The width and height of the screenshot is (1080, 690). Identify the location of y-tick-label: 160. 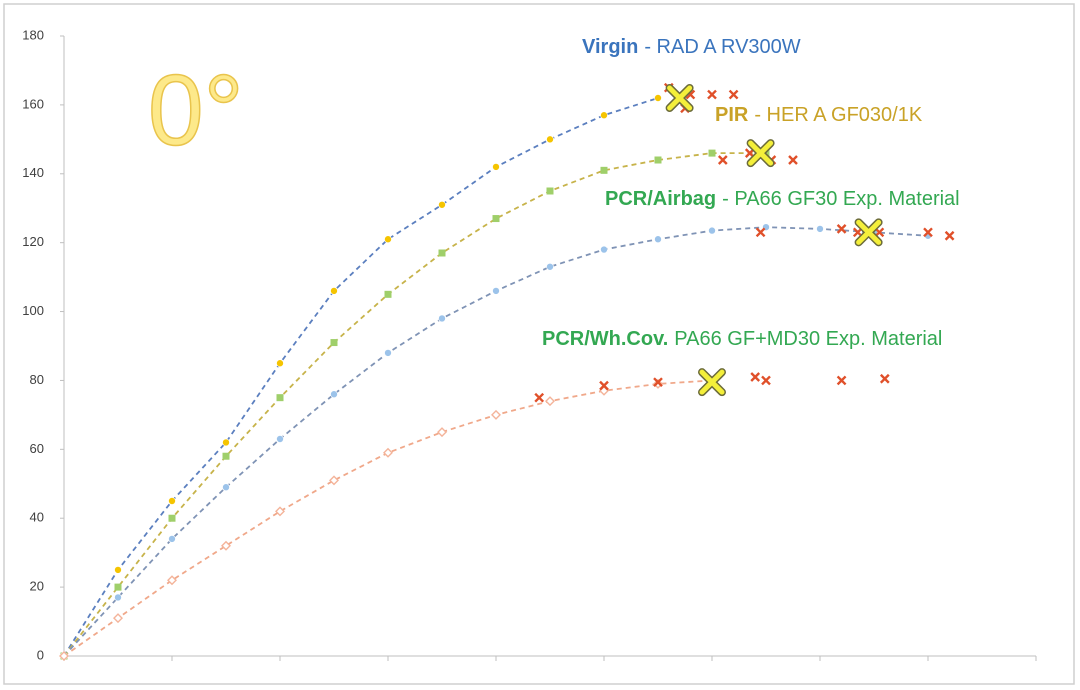
(33, 103).